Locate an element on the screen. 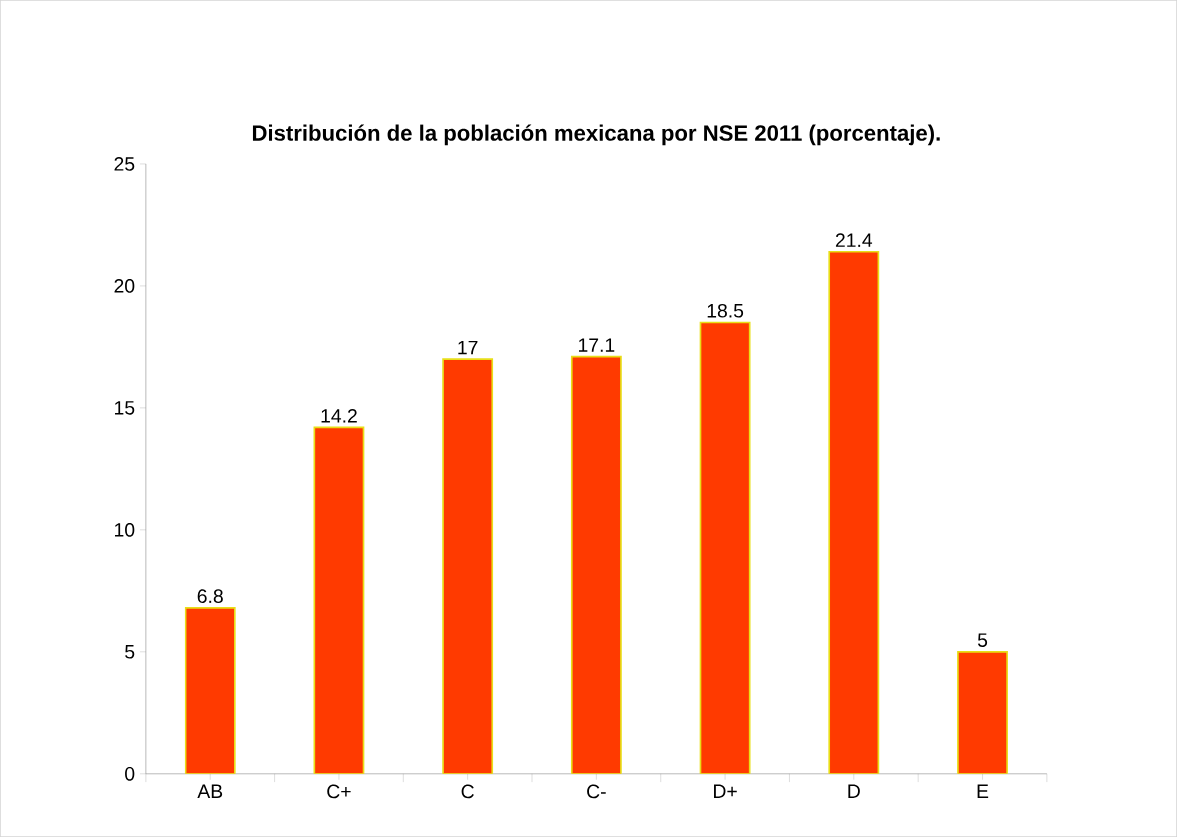  data-label: 5 is located at coordinates (982, 640).